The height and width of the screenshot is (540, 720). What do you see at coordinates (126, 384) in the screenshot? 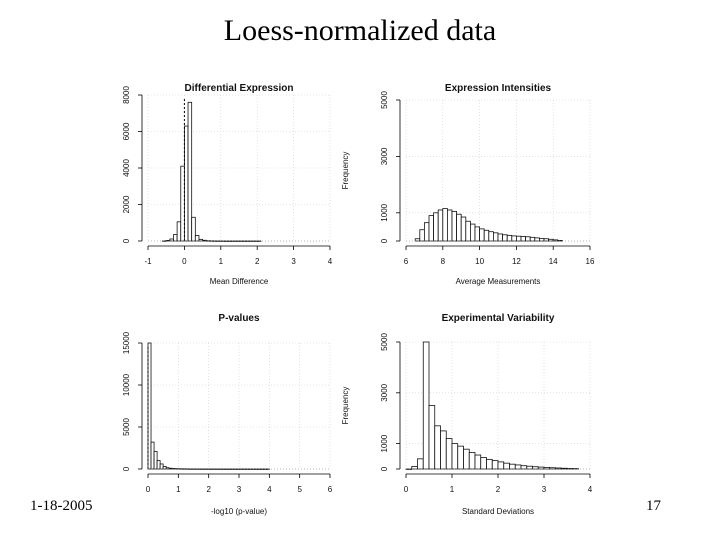
I see `y-tick-label: 10000` at bounding box center [126, 384].